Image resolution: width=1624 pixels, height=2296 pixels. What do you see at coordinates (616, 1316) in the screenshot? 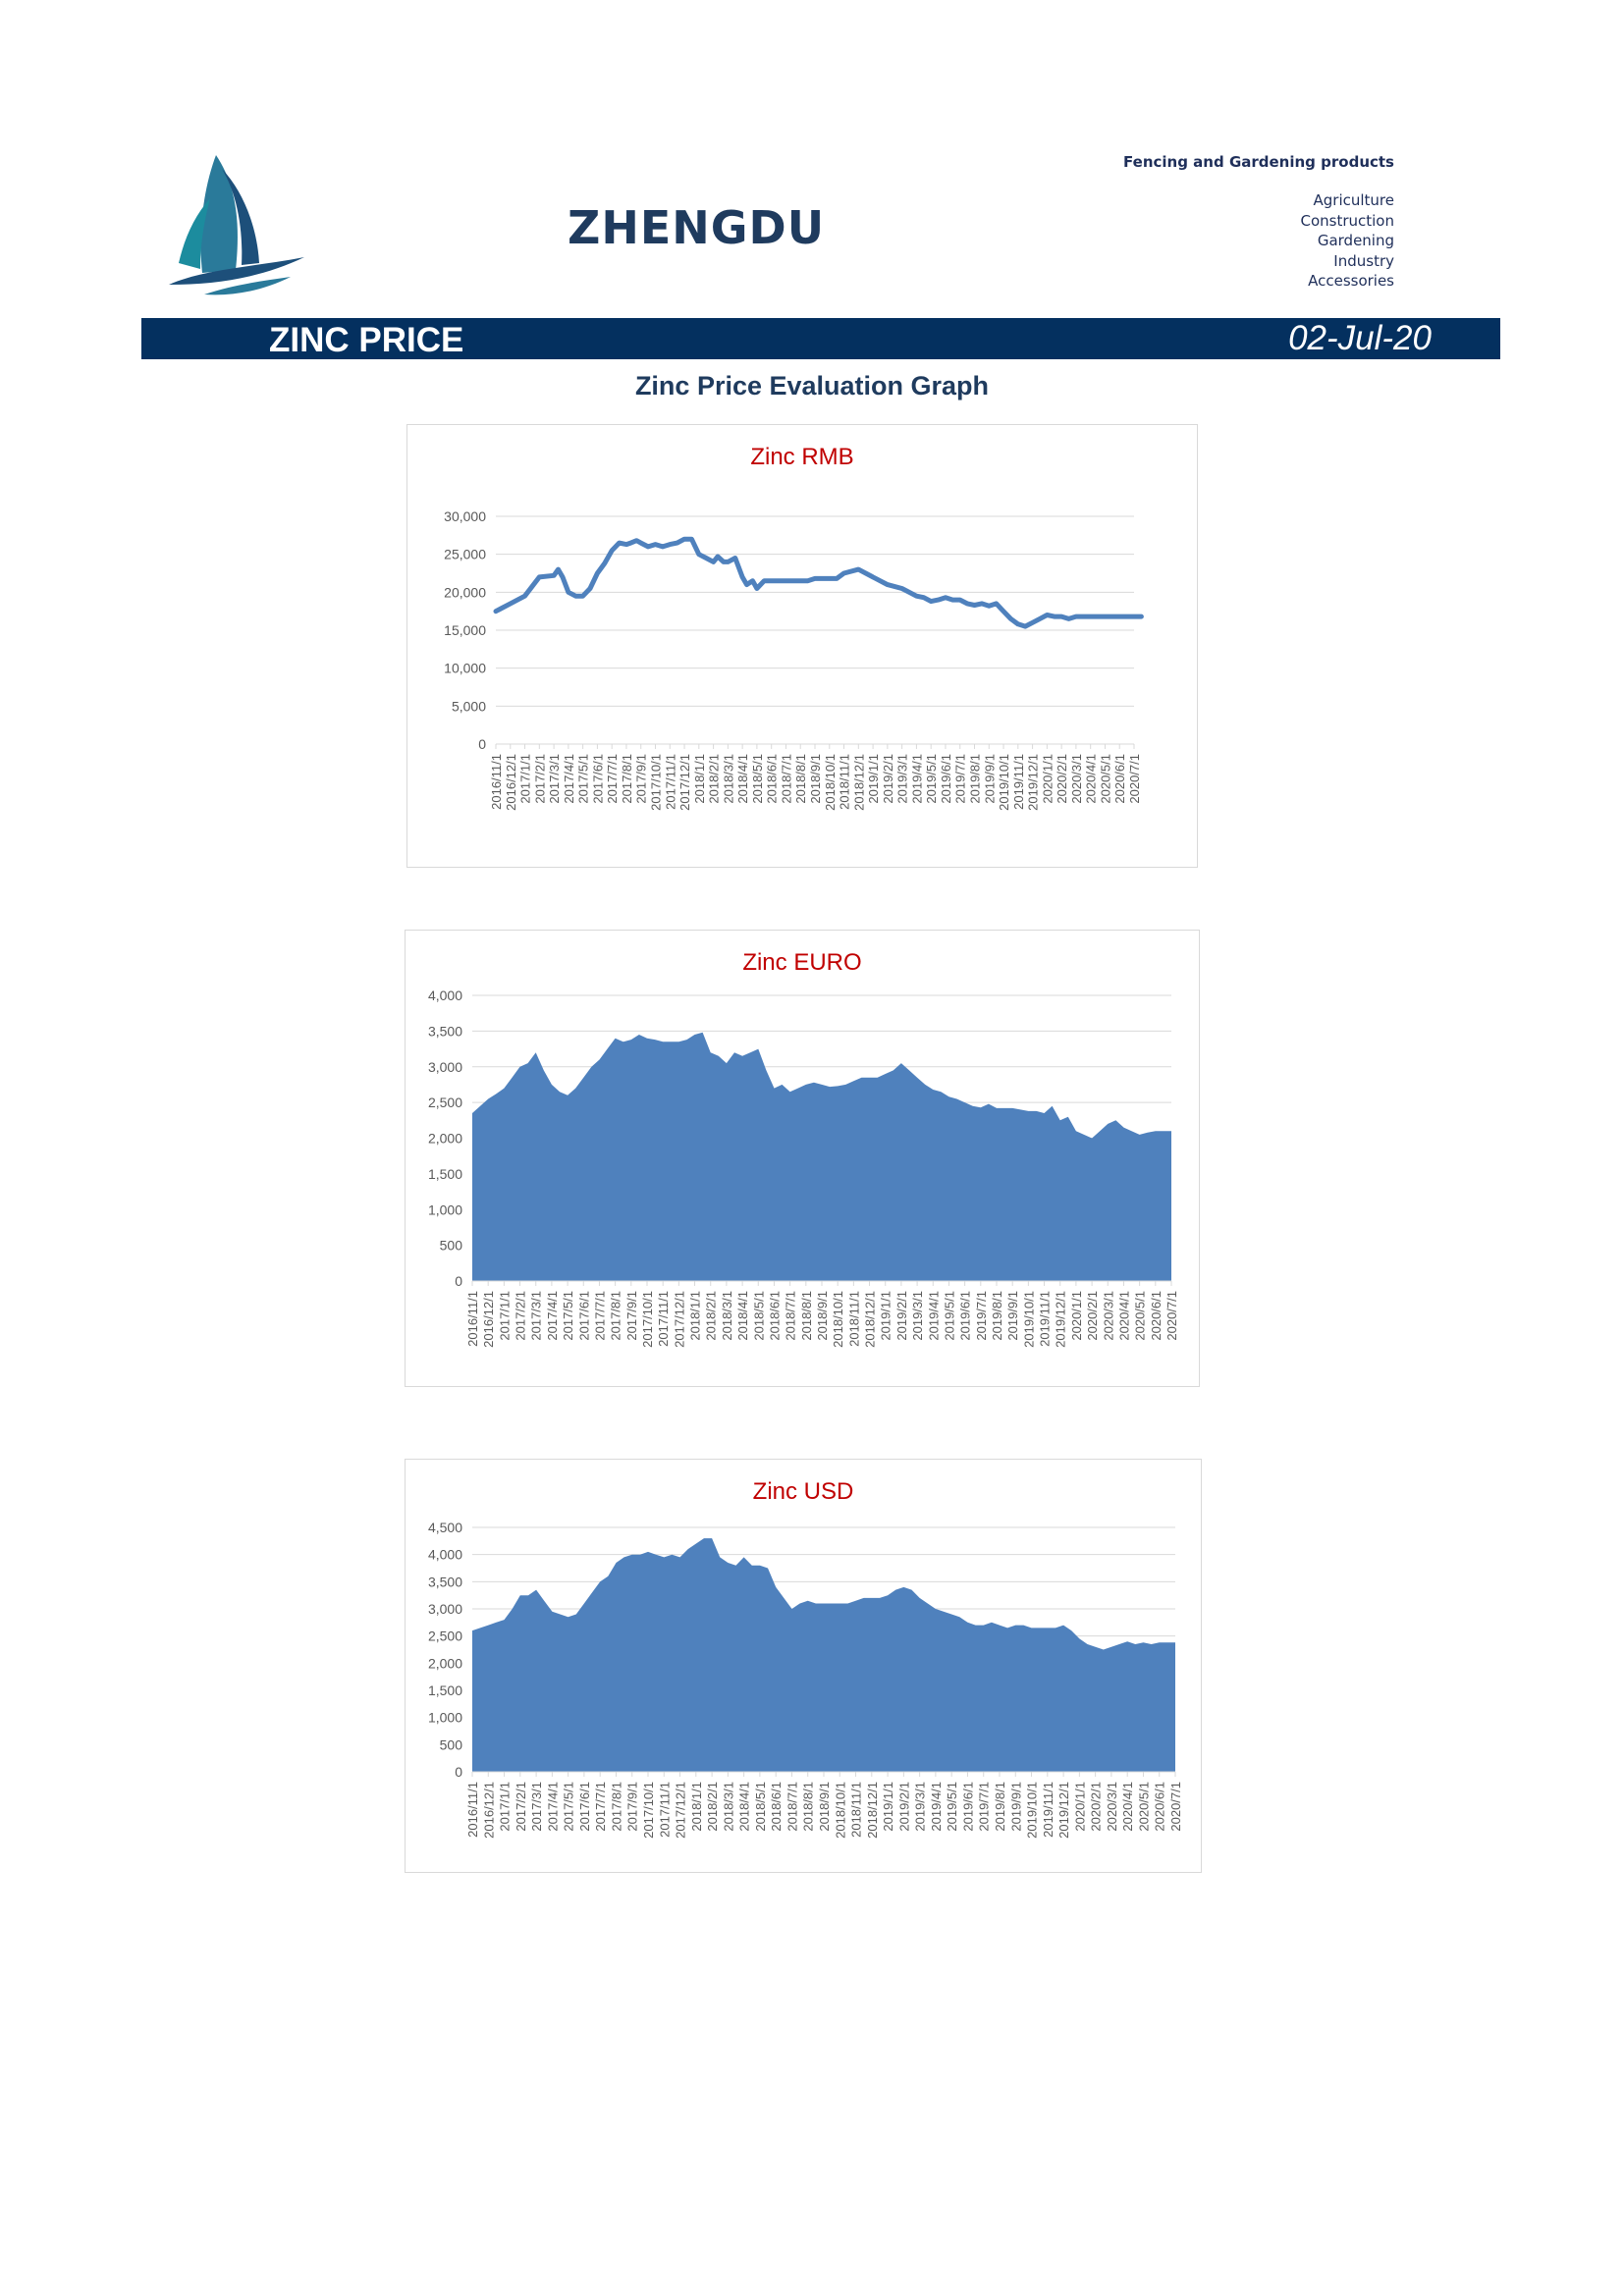
I see `x-tick-label-euro-9: 2017/8/1` at bounding box center [616, 1316].